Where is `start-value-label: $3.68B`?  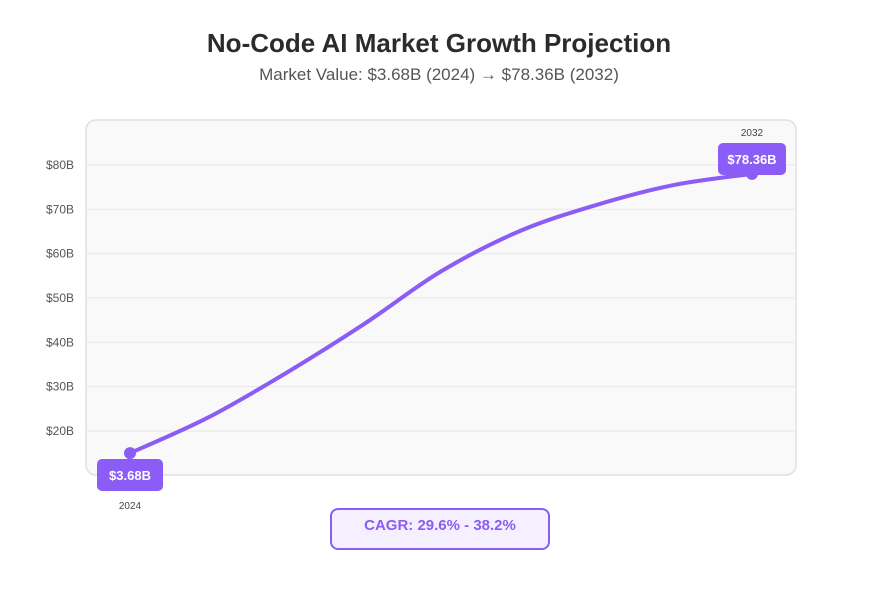 start-value-label: $3.68B is located at coordinates (130, 475).